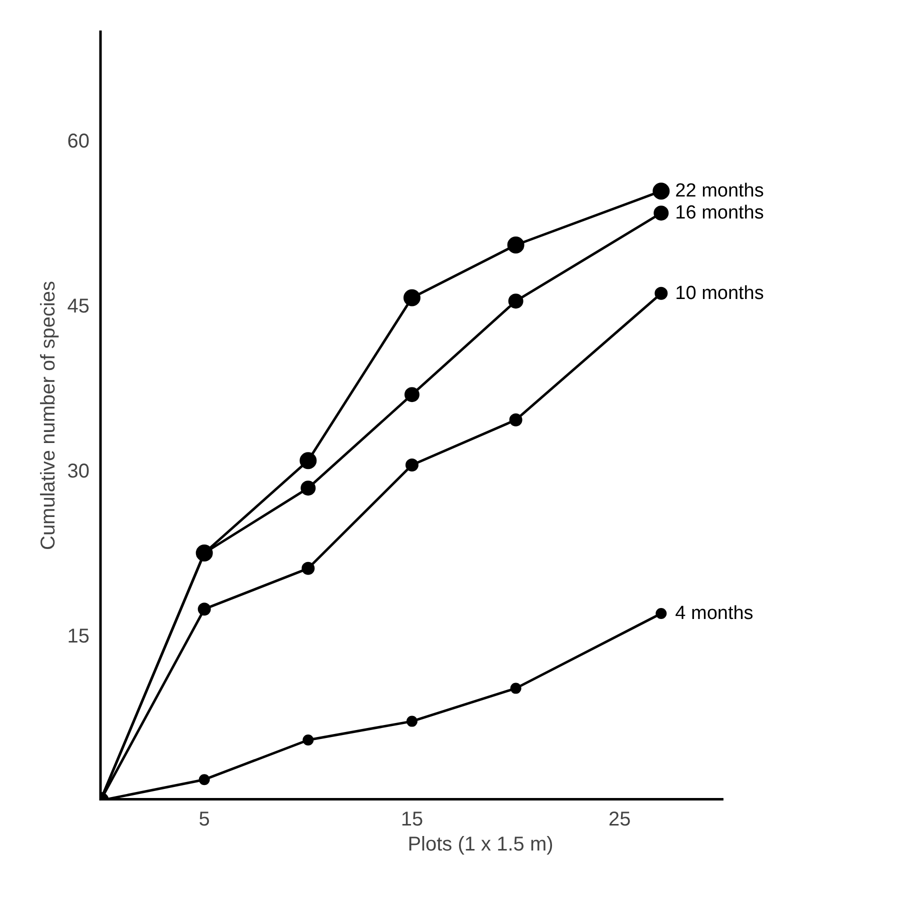 The width and height of the screenshot is (899, 906). I want to click on x-tick-label: 15, so click(412, 819).